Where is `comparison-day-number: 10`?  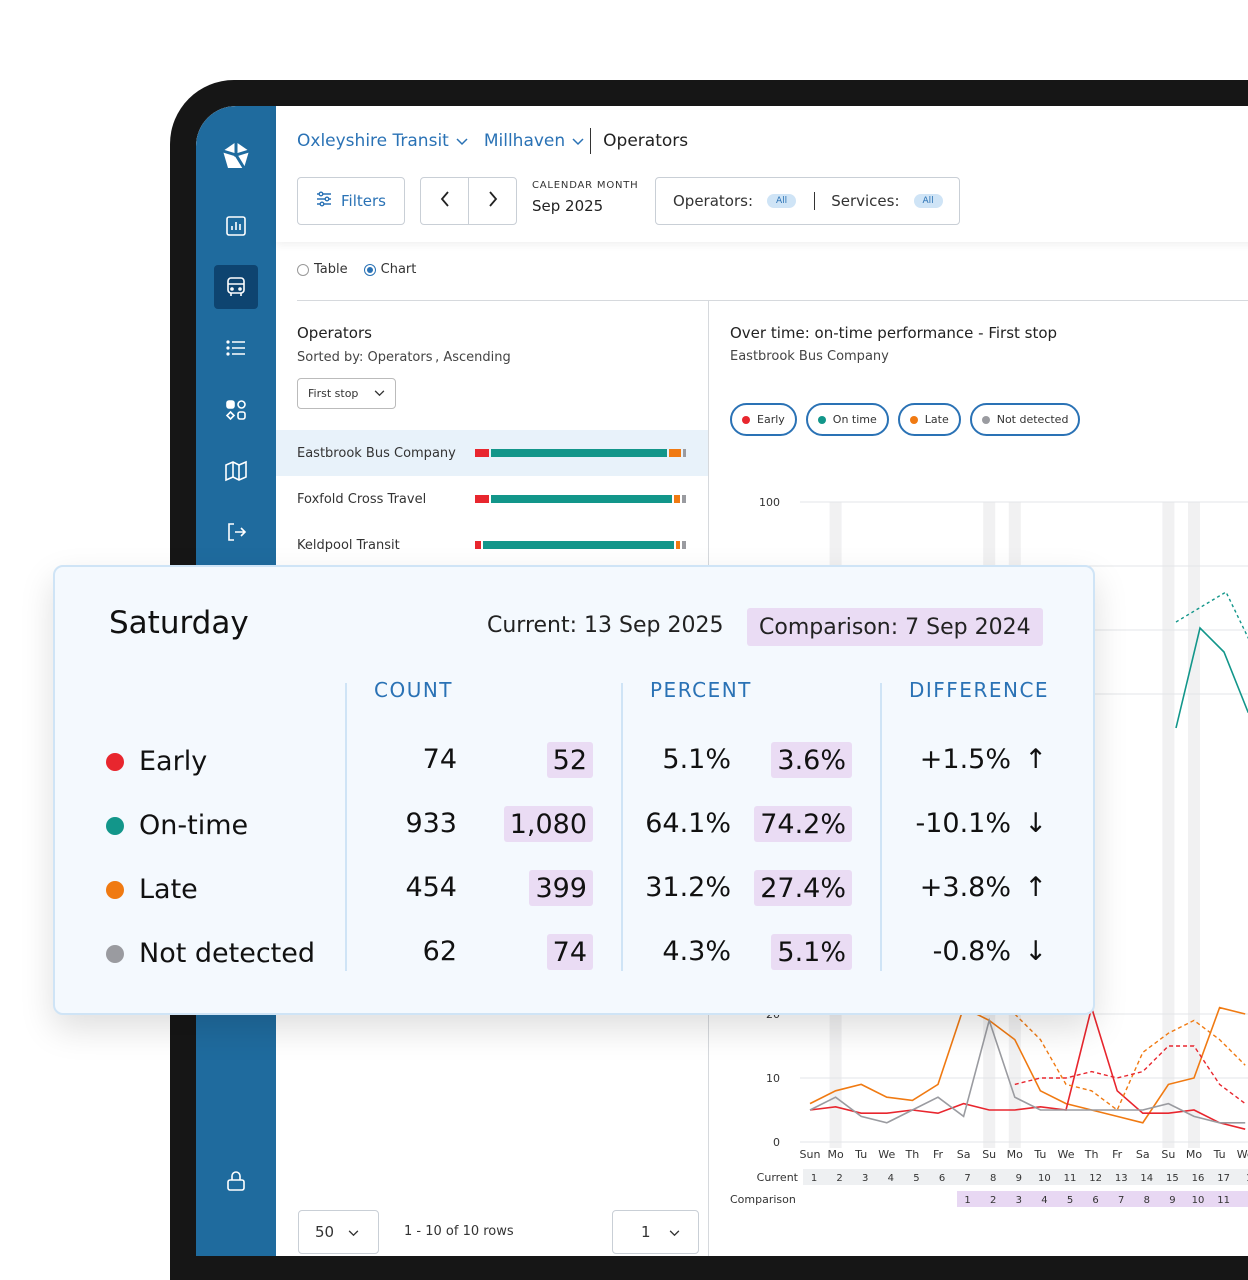
comparison-day-number: 10 is located at coordinates (1198, 1200).